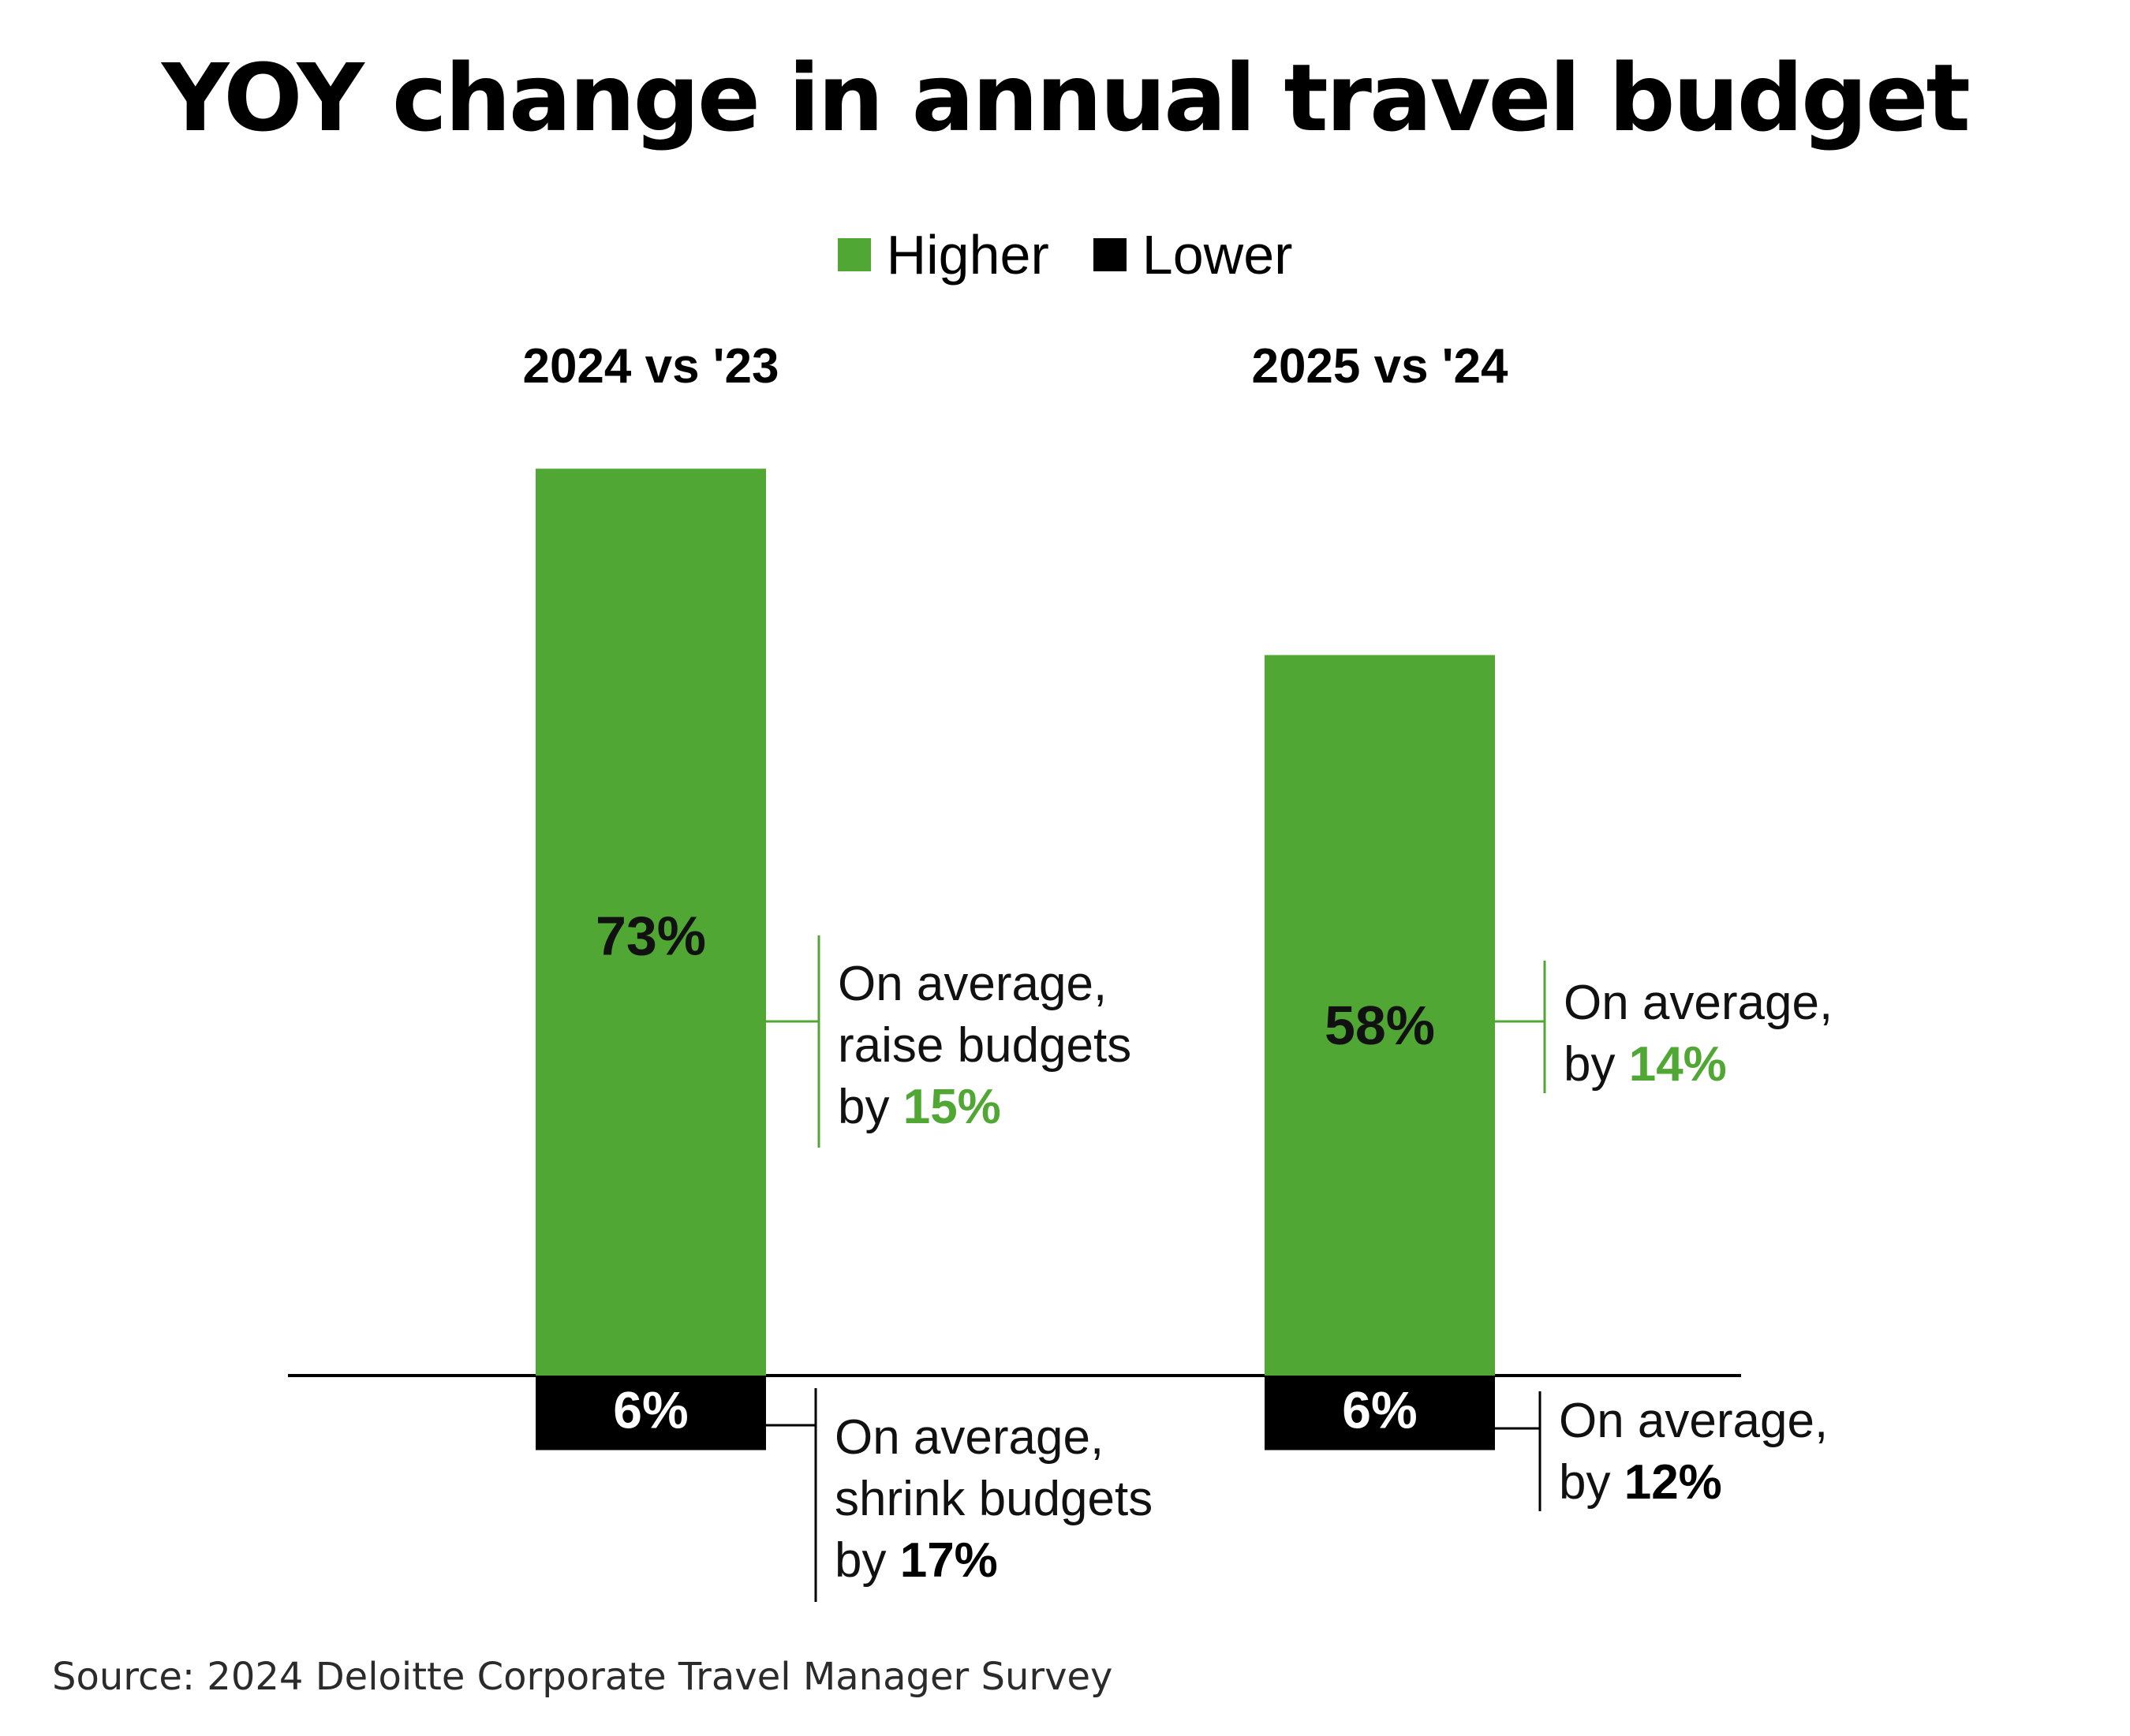  Describe the element at coordinates (994, 1499) in the screenshot. I see `annotation-line: shrink budgets` at that location.